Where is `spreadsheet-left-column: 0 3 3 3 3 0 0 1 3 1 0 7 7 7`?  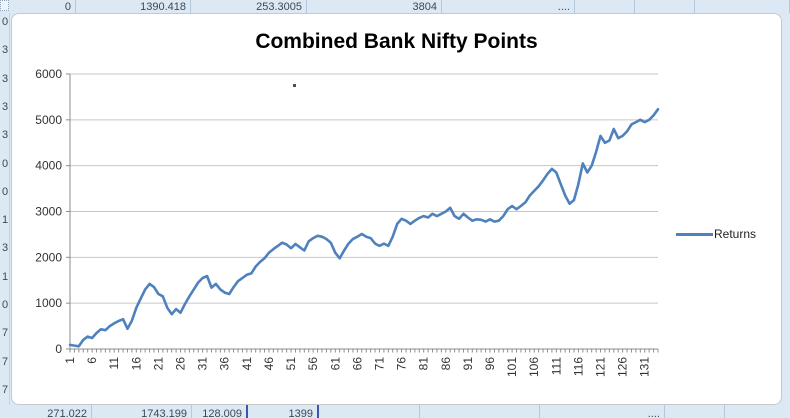
spreadsheet-left-column: 0 3 3 3 3 0 0 1 3 1 0 7 7 7 is located at coordinates (5, 209).